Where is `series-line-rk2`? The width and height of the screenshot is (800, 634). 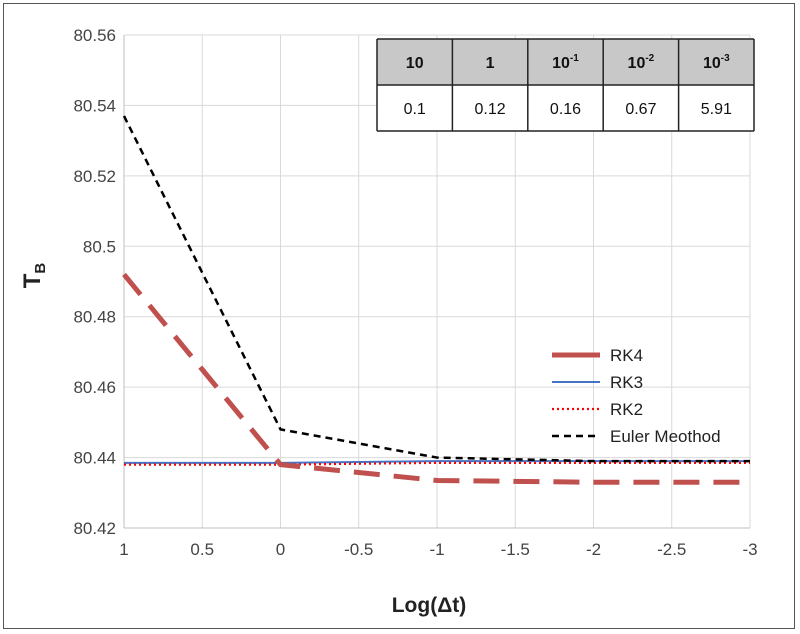
series-line-rk2 is located at coordinates (437, 463).